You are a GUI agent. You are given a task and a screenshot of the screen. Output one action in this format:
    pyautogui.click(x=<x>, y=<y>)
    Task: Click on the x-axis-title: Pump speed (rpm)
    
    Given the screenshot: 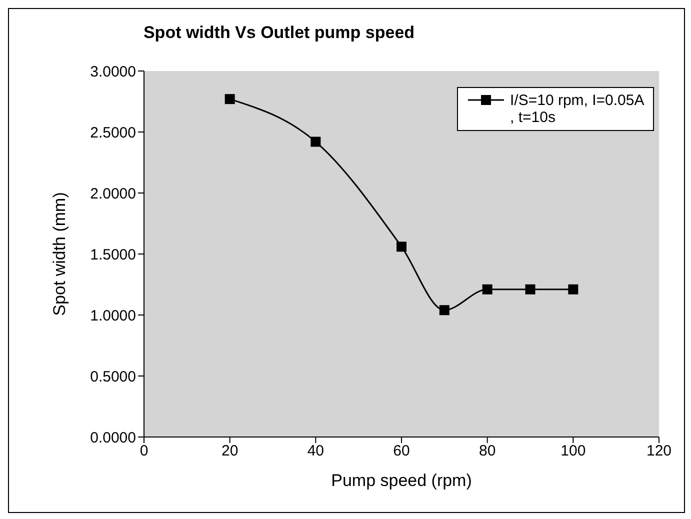 What is the action you would take?
    pyautogui.click(x=401, y=480)
    